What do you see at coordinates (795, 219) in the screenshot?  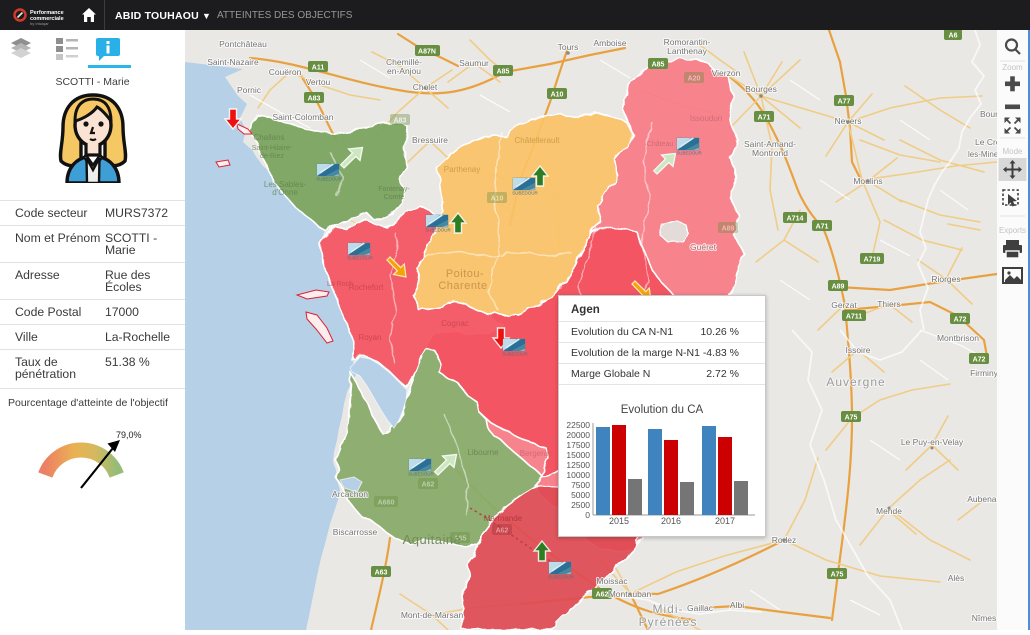 I see `svg-text: A714` at bounding box center [795, 219].